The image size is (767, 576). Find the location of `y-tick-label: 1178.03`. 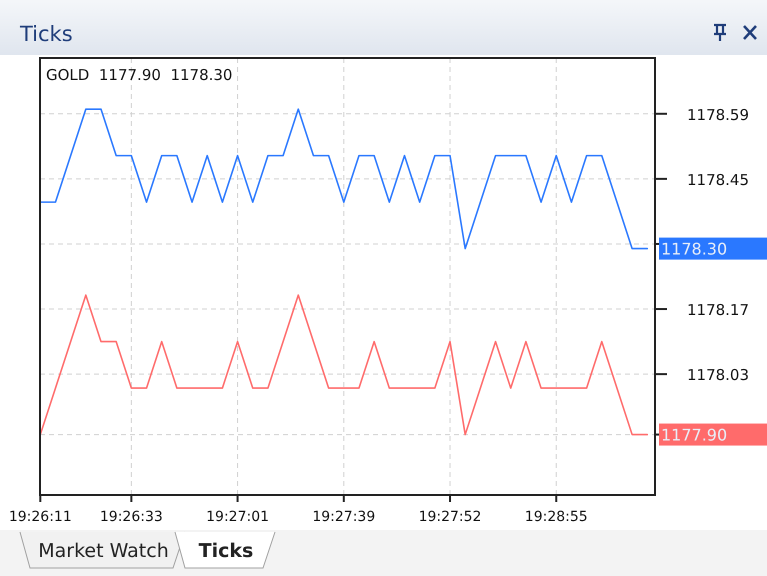

y-tick-label: 1178.03 is located at coordinates (718, 375).